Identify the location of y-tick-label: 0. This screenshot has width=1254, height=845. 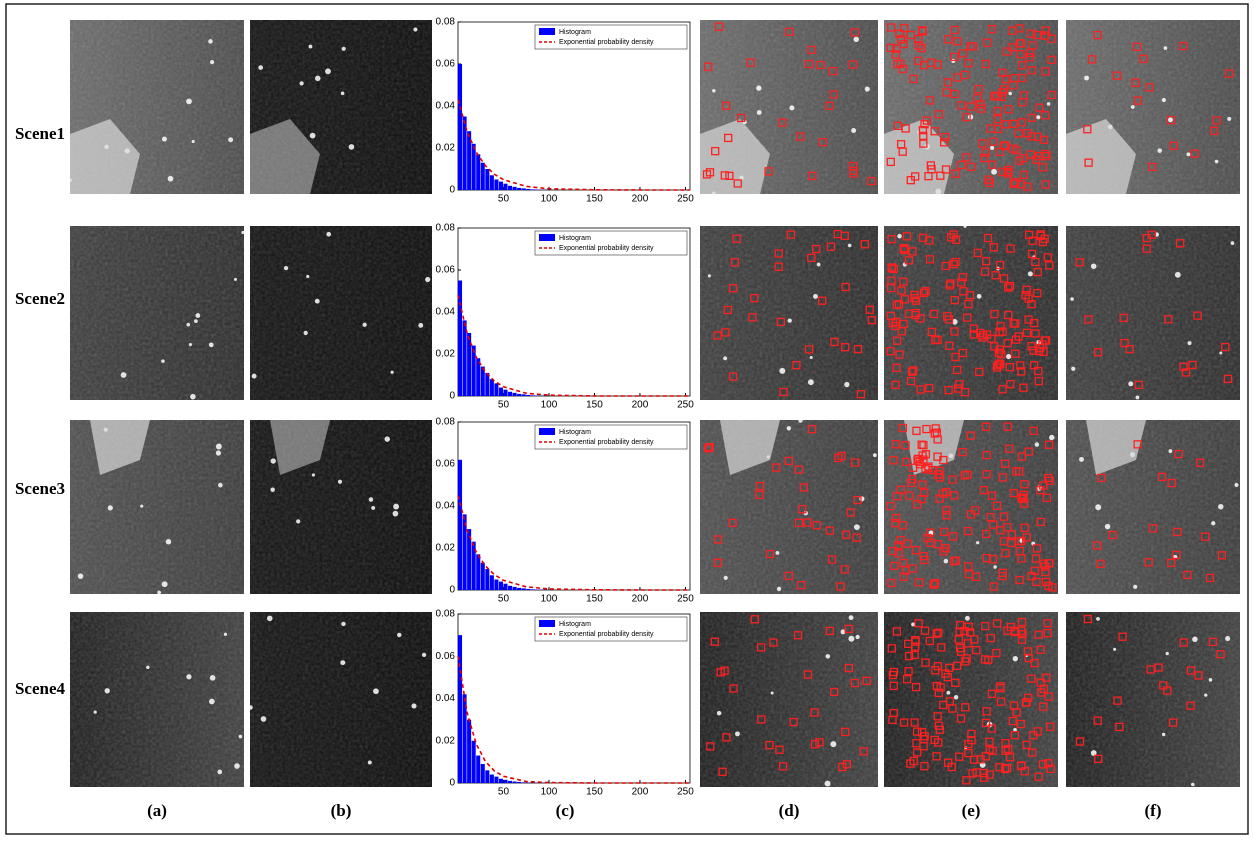
(452, 190).